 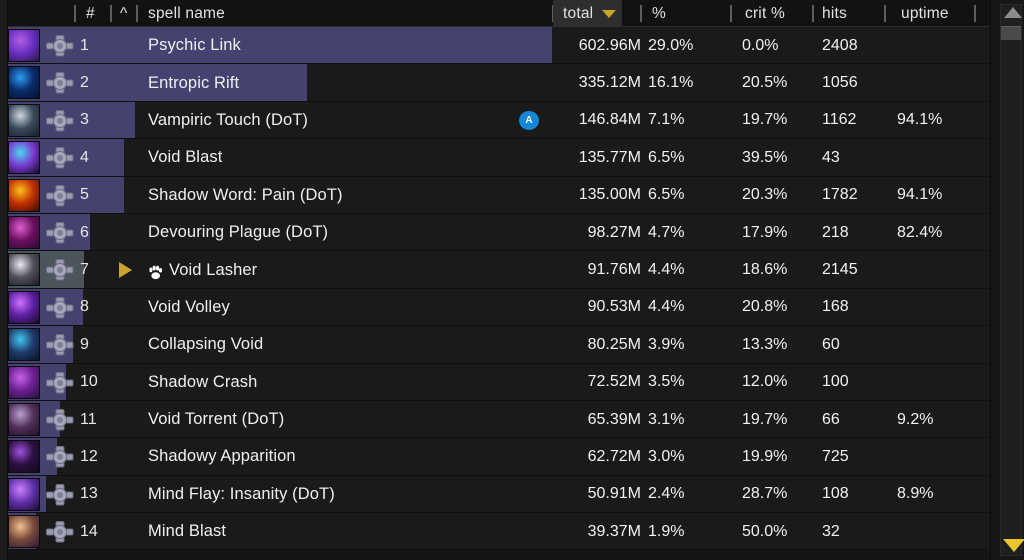 What do you see at coordinates (24, 158) in the screenshot?
I see `void-blast-icon` at bounding box center [24, 158].